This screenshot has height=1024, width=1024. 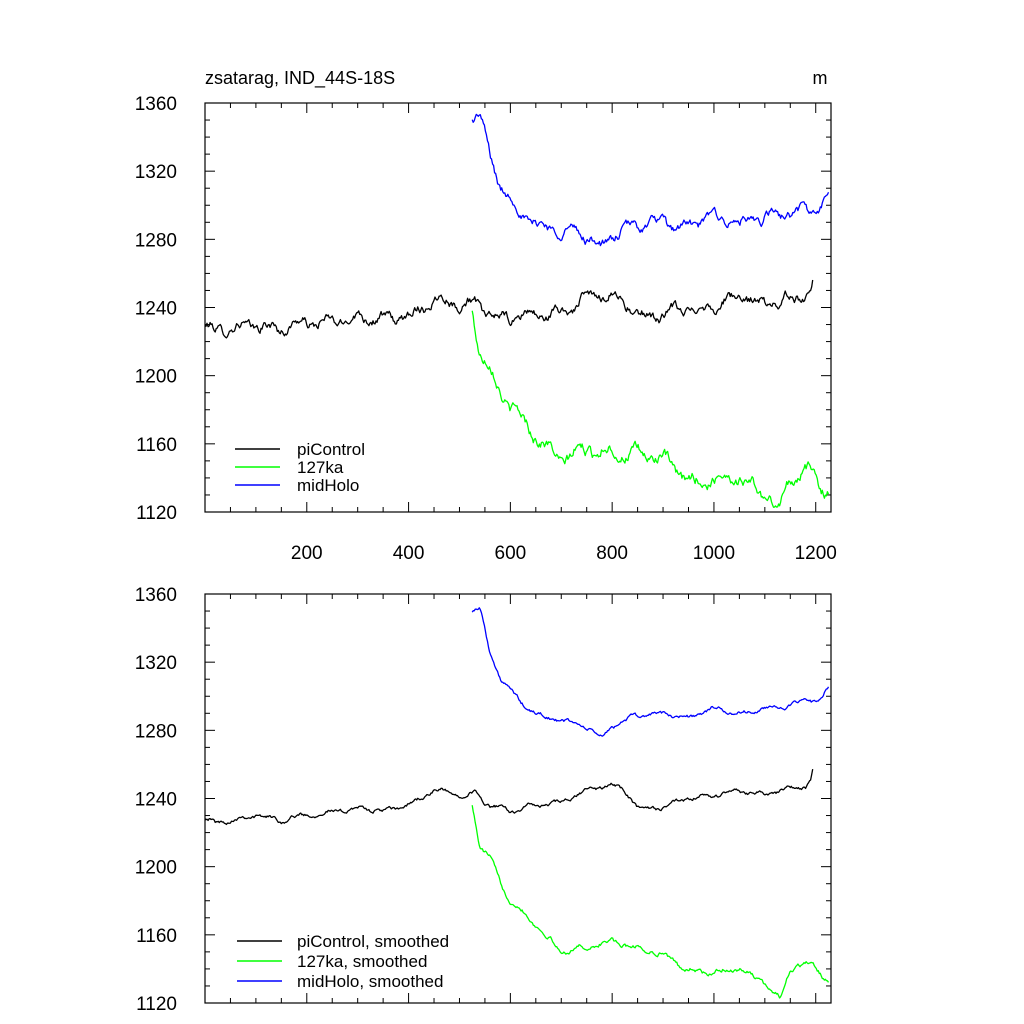 What do you see at coordinates (320, 467) in the screenshot?
I see `legend-label: 127ka` at bounding box center [320, 467].